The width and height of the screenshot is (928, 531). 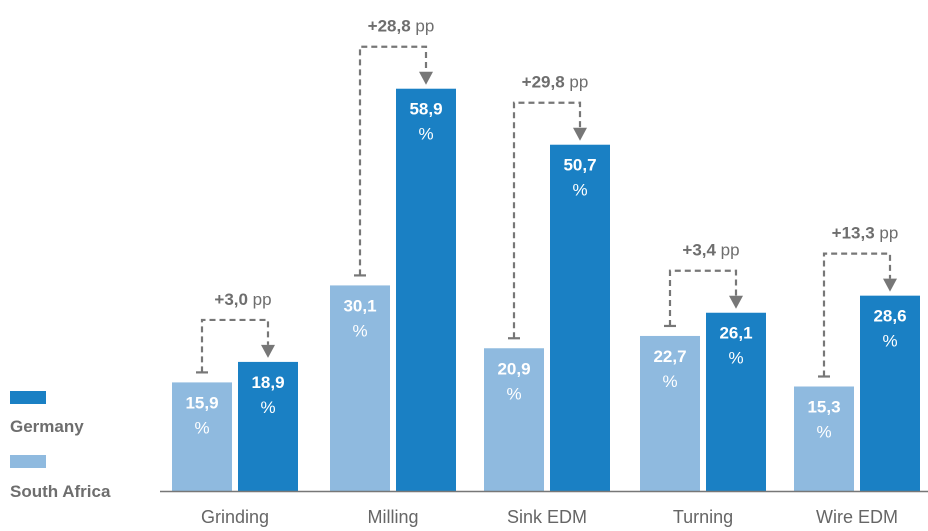 I want to click on difference-arrow-milling, so click(x=393, y=161).